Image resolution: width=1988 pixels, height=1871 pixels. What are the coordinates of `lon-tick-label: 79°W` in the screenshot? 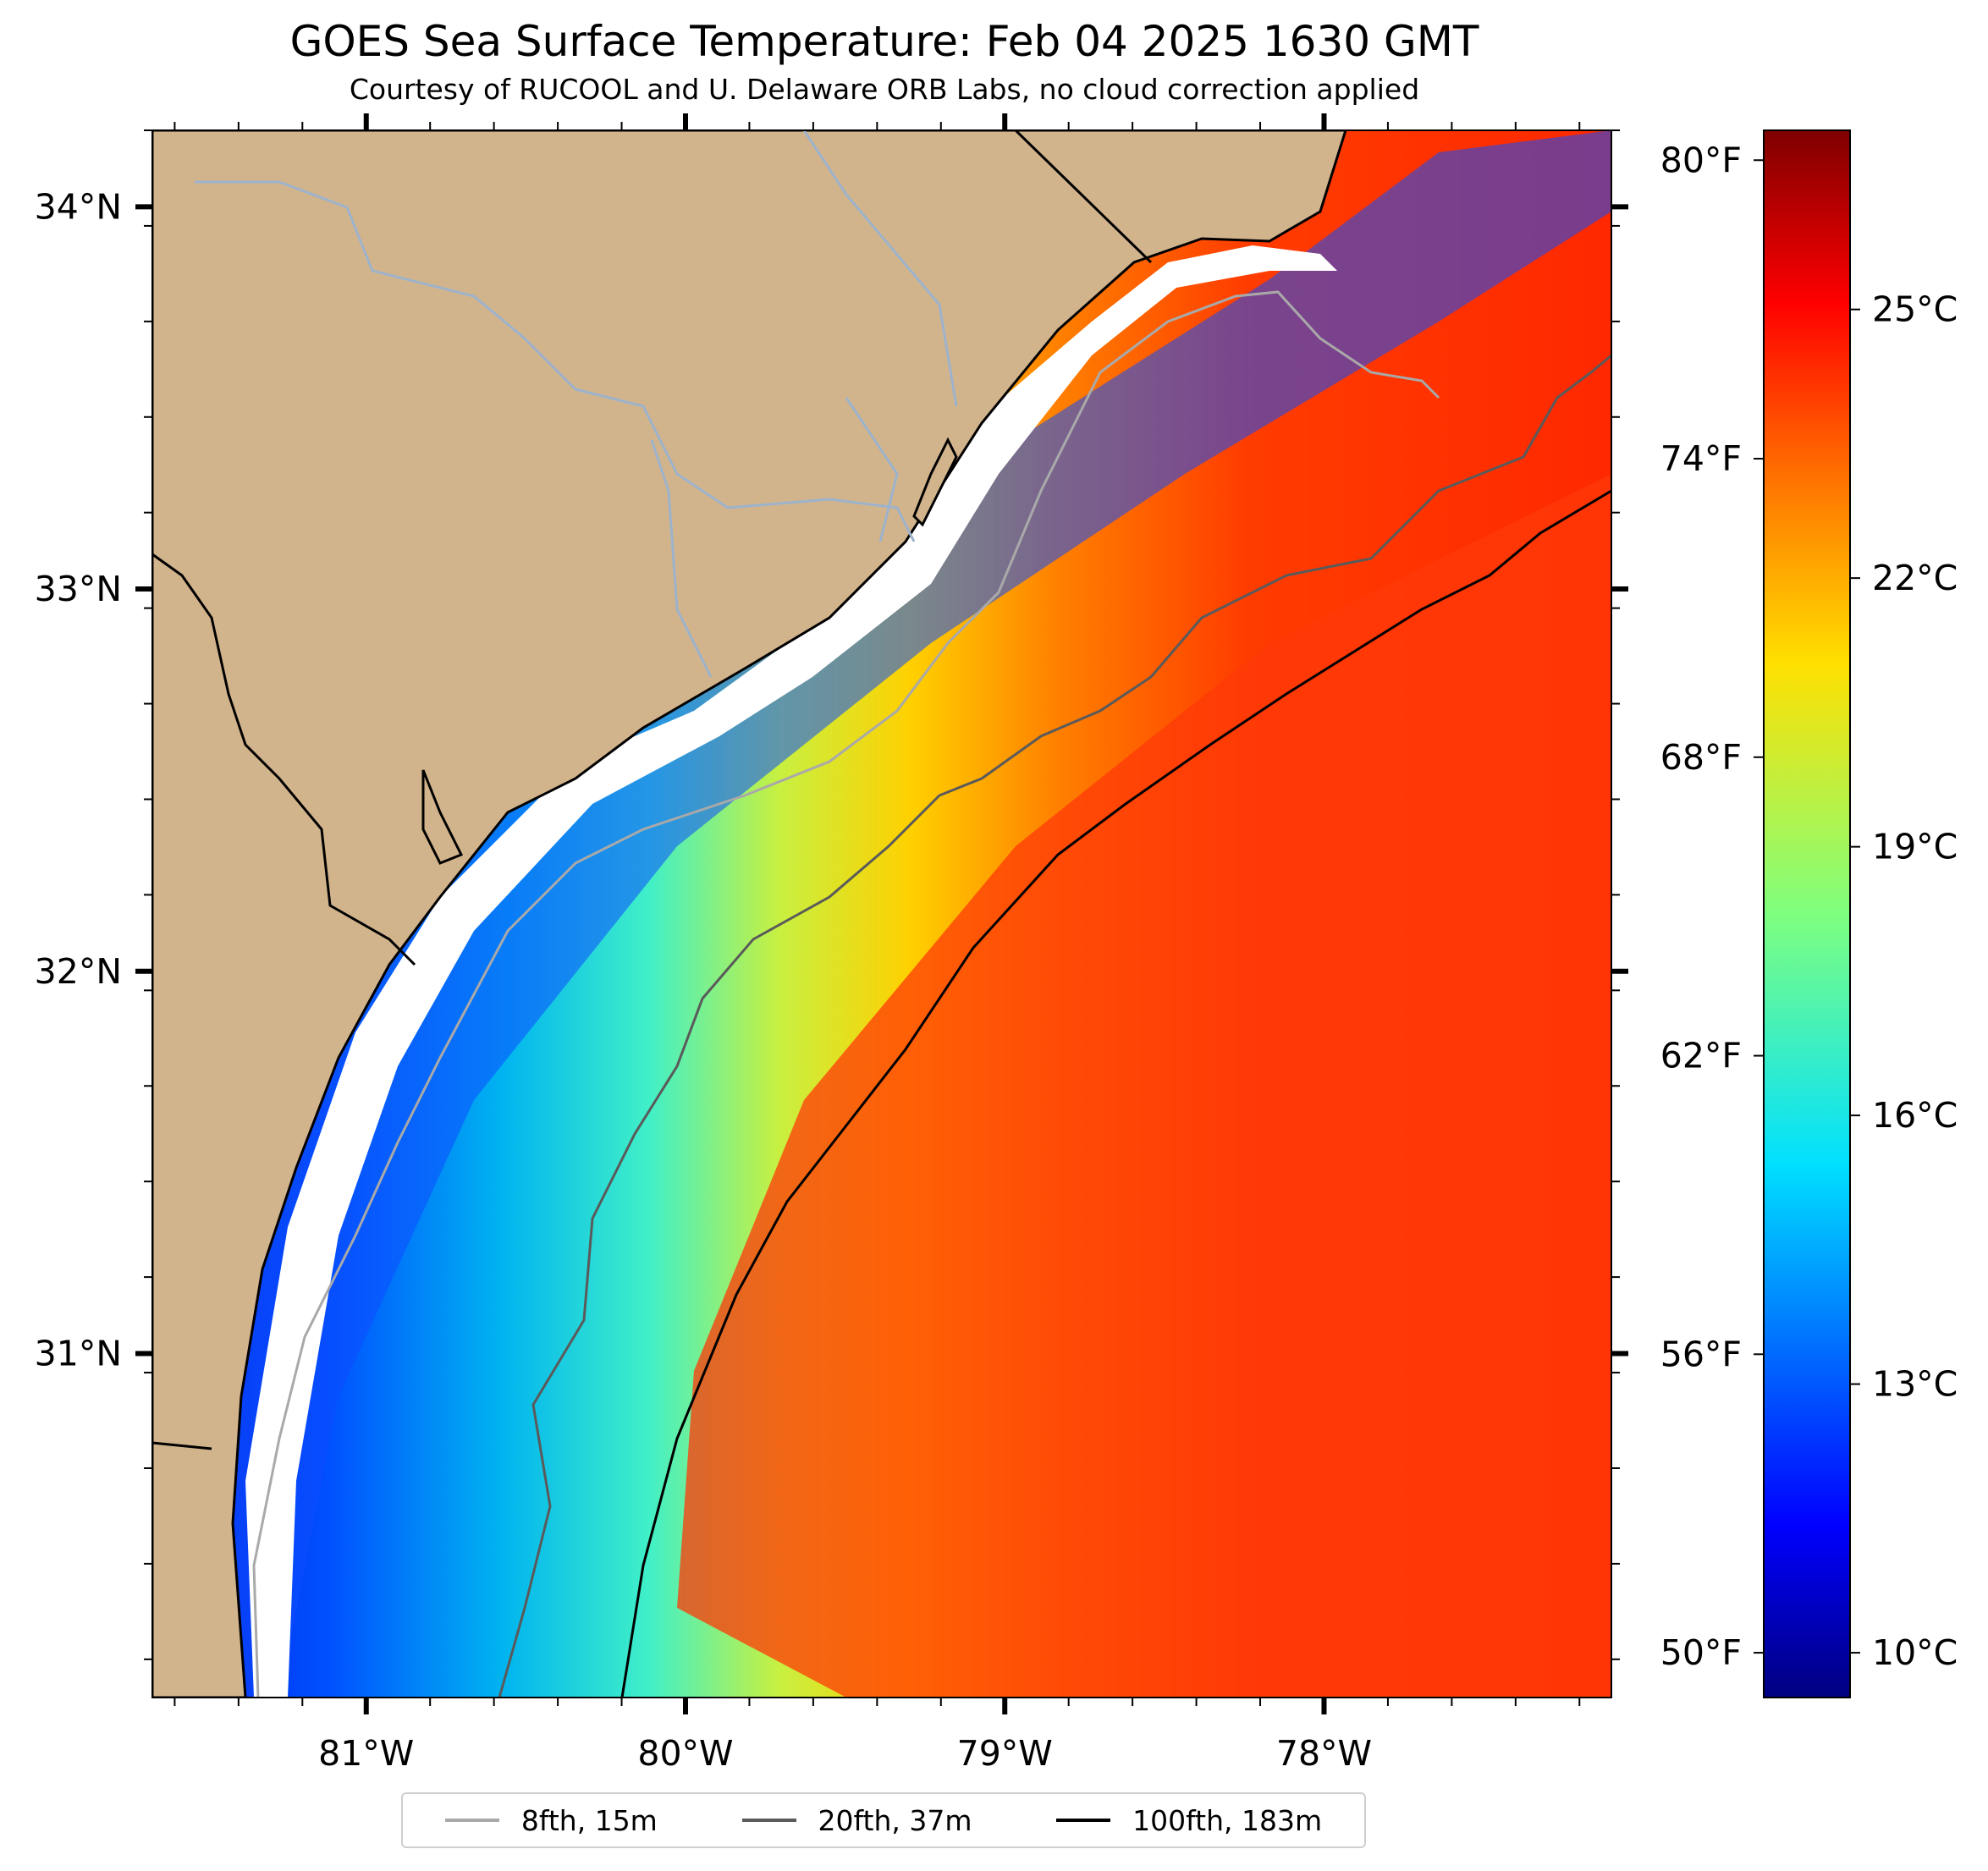 It's located at (1005, 1753).